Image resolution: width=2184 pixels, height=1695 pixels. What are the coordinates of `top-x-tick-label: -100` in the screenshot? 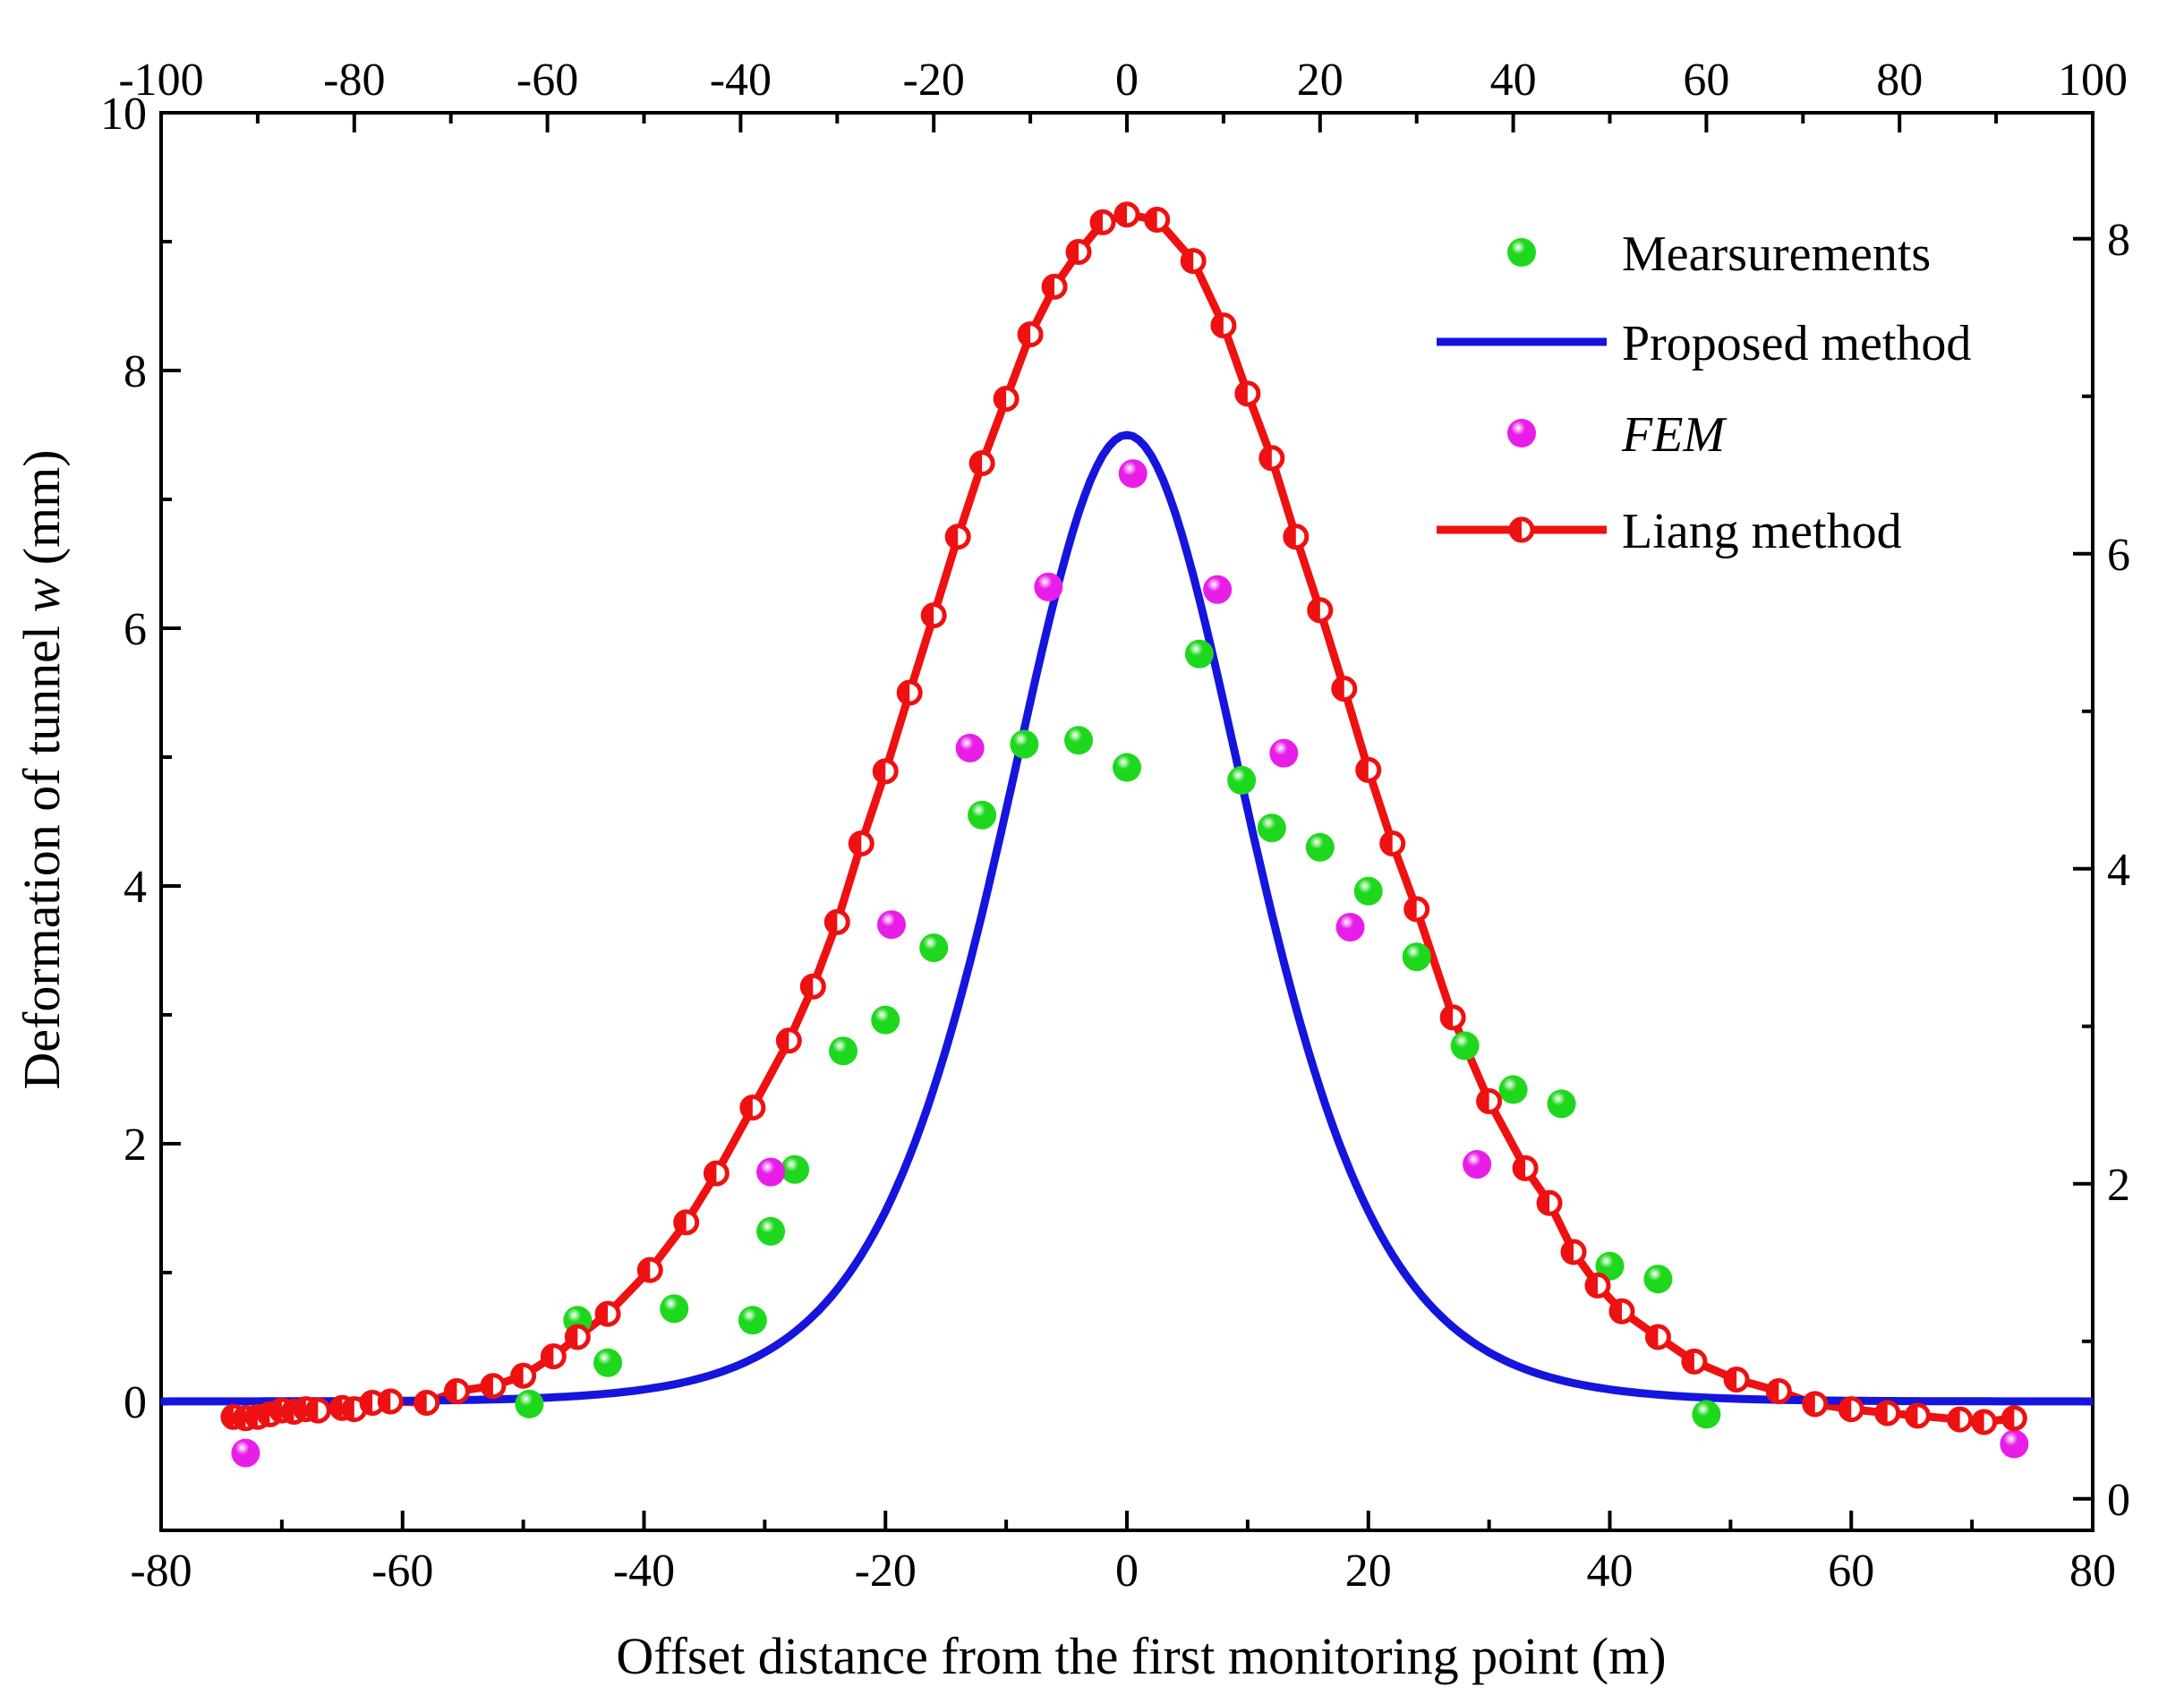 It's located at (160, 80).